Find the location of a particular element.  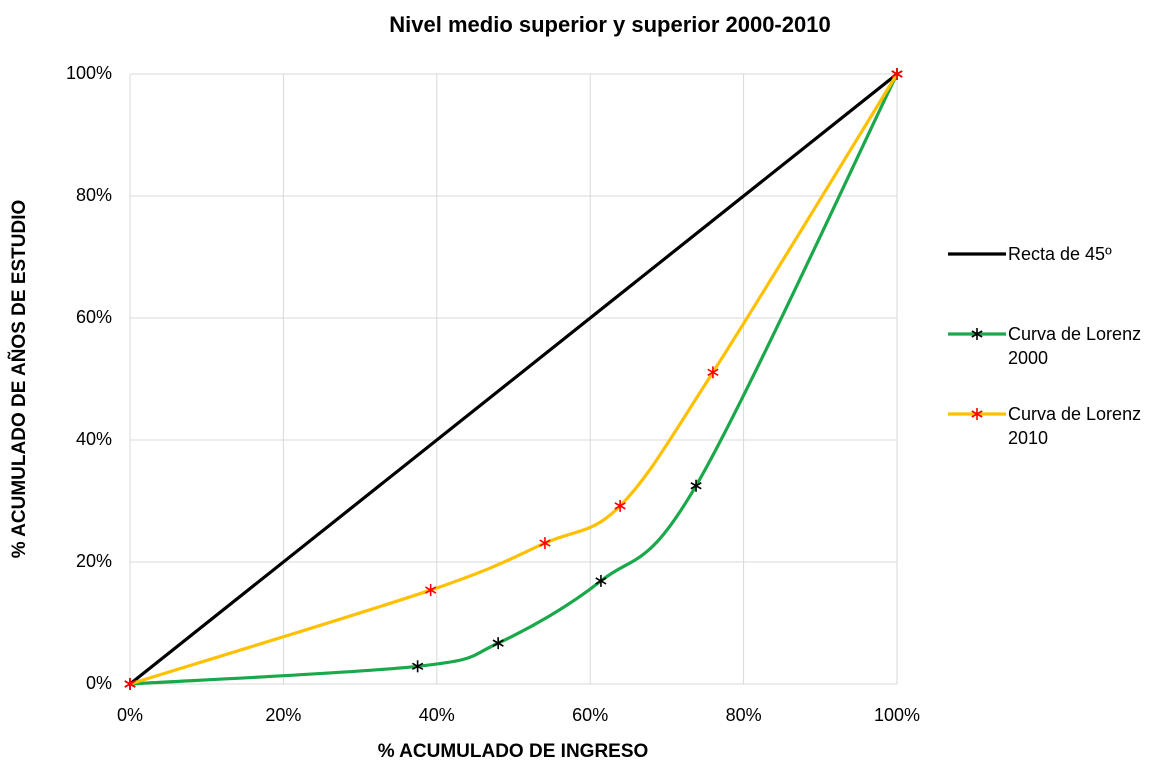

legend-item: Curva de Lorenz 2010 is located at coordinates (1048, 426).